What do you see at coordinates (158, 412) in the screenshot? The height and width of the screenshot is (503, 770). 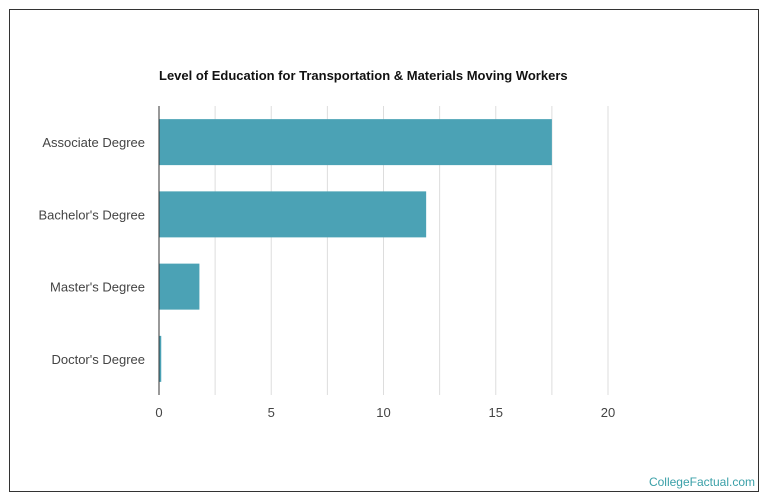 I see `x-tick-label: 0` at bounding box center [158, 412].